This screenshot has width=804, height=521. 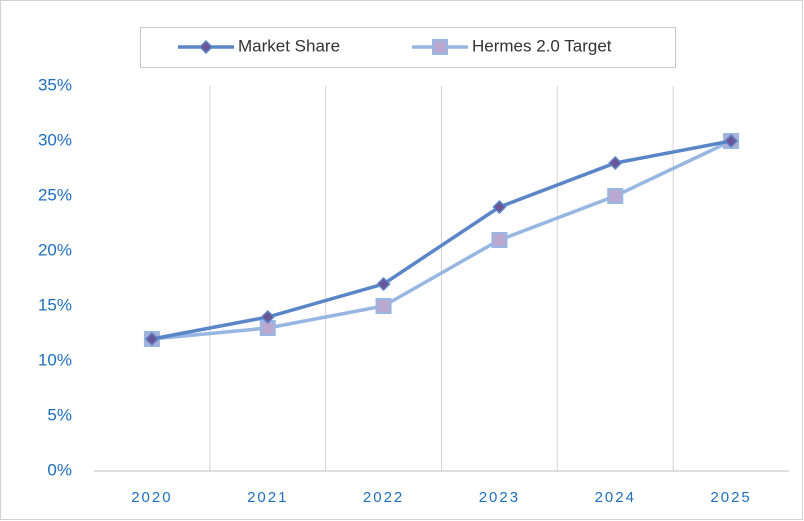 I want to click on y-tick-label: 15%, so click(x=55, y=304).